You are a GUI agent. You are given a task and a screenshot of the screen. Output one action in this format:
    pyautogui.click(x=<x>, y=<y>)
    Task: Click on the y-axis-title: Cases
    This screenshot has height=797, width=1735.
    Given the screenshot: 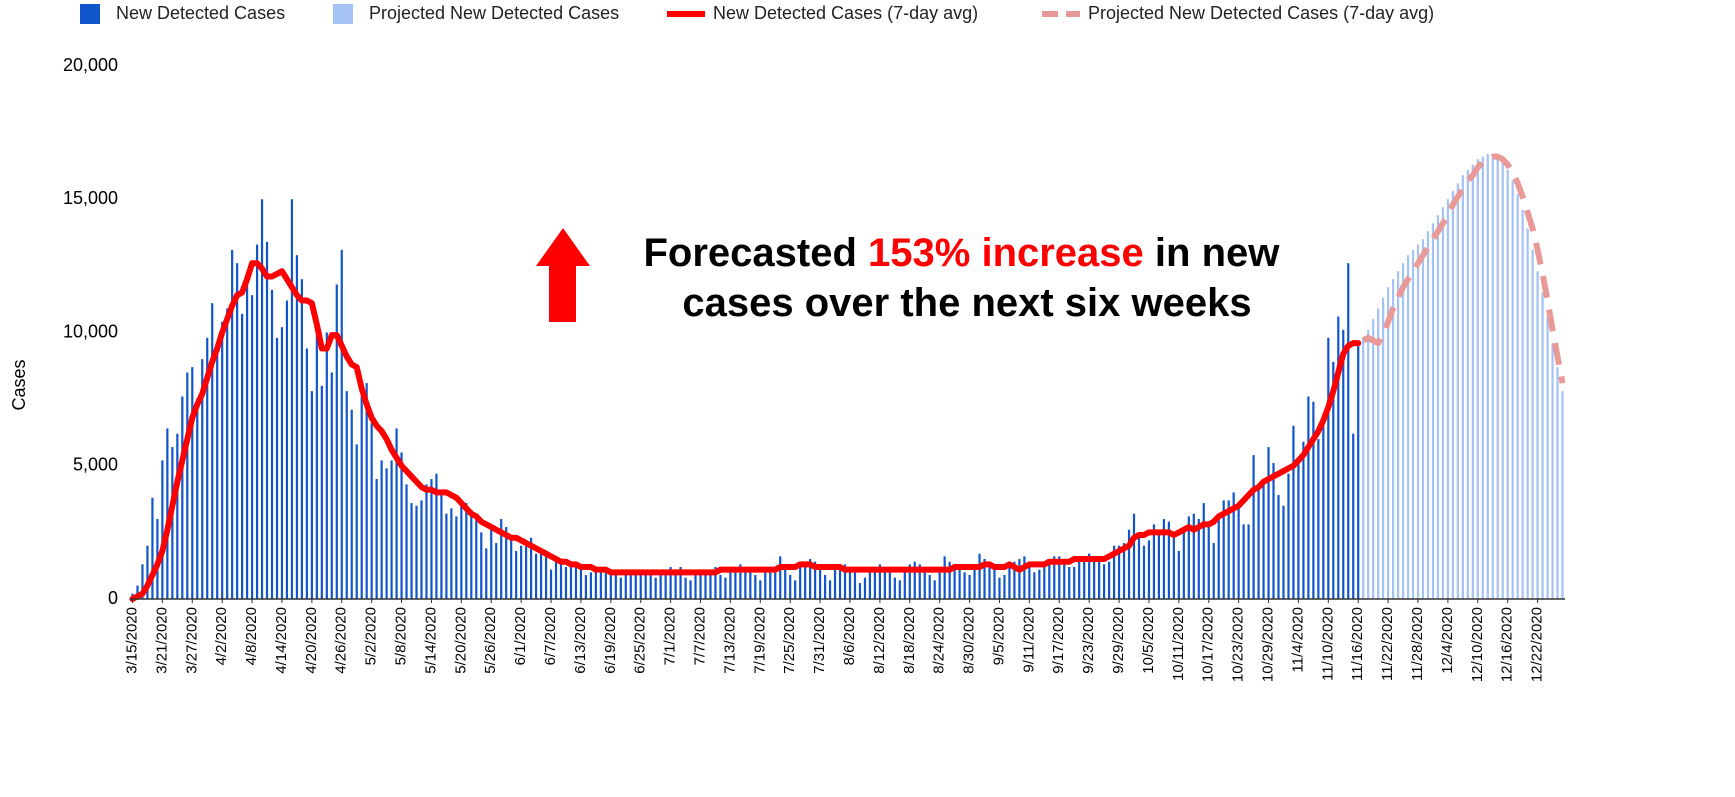 What is the action you would take?
    pyautogui.click(x=19, y=384)
    